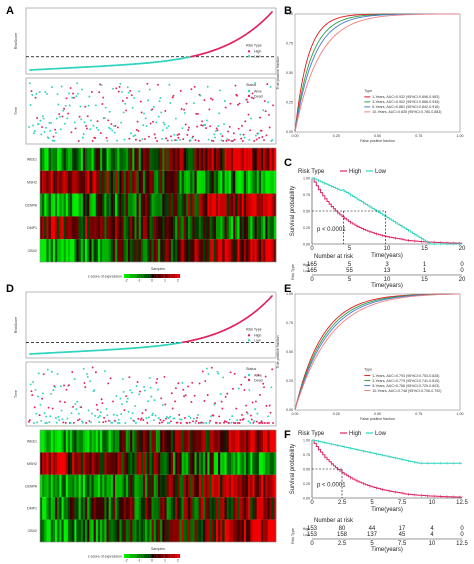 The width and height of the screenshot is (474, 564). I want to click on panel-label-a: A, so click(10, 11).